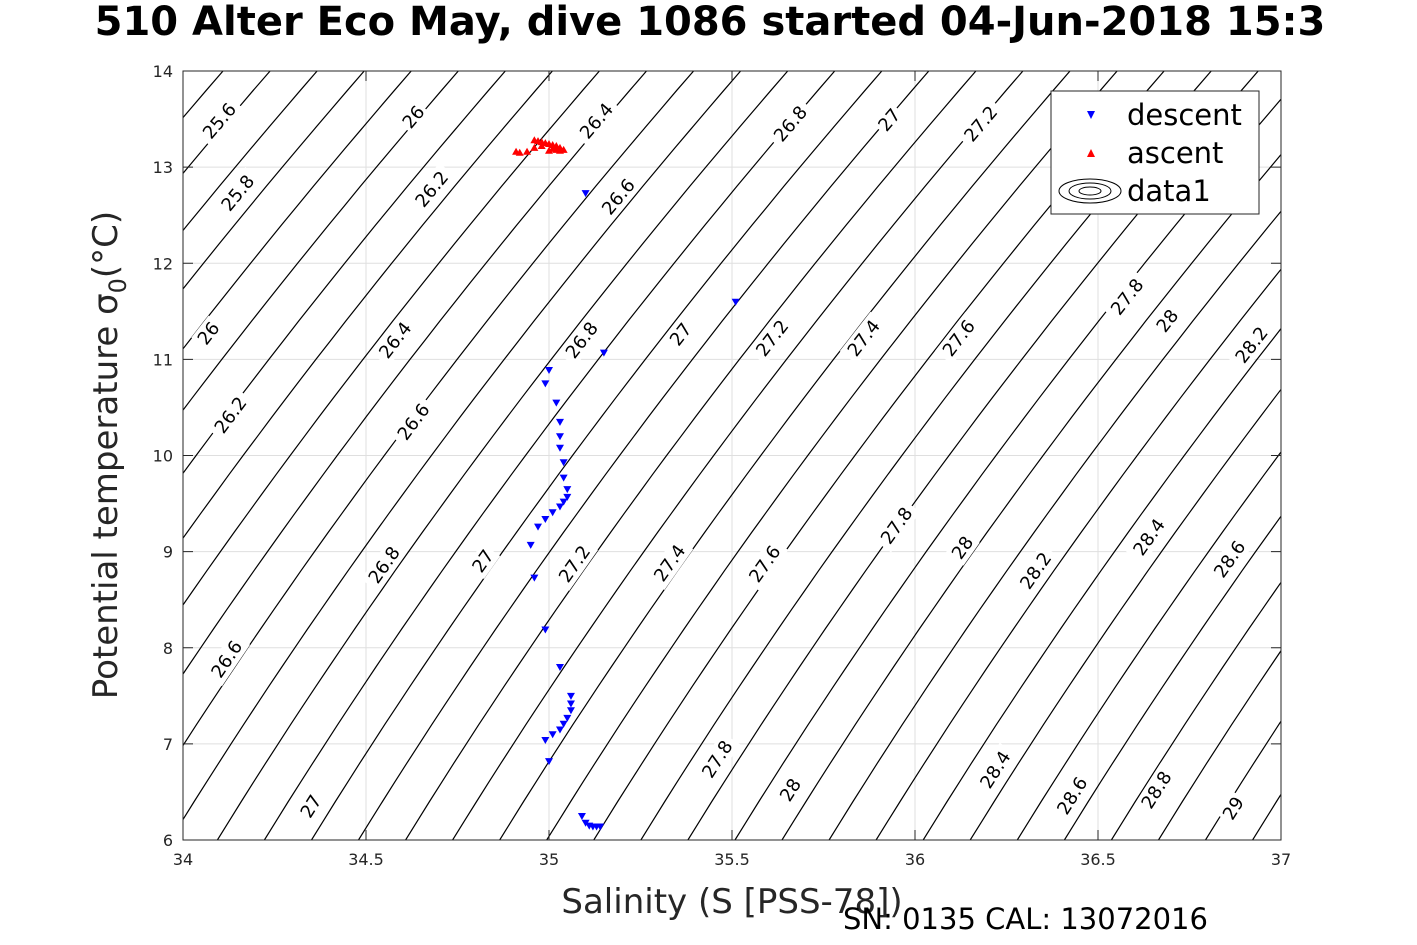  Describe the element at coordinates (1156, 790) in the screenshot. I see `contour-label: 28.8` at that location.